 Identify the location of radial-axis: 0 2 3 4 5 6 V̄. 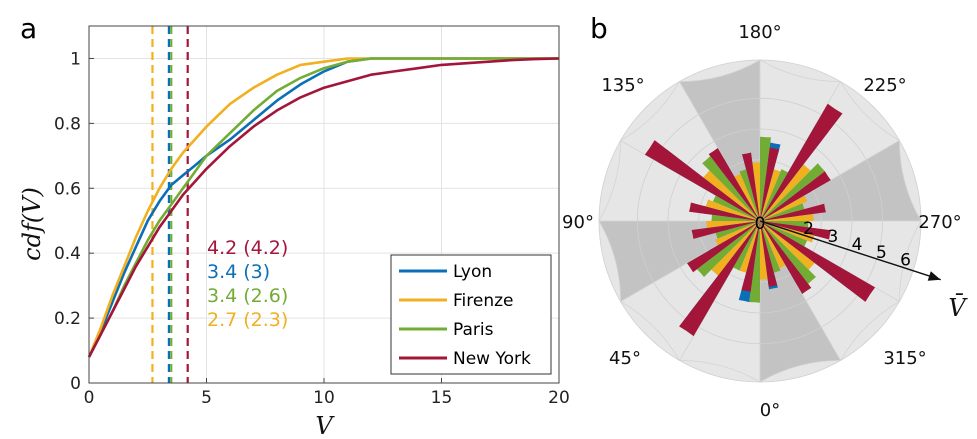
(862, 268).